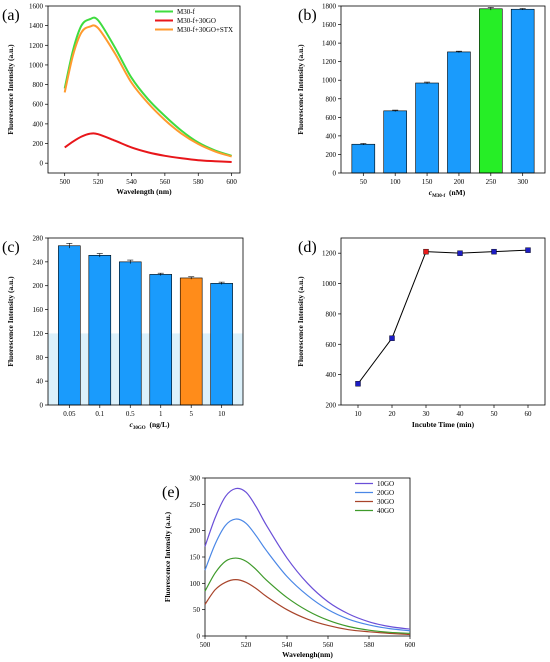 The image size is (550, 662). Describe the element at coordinates (69, 414) in the screenshot. I see `x-tick-label: 0.05` at that location.